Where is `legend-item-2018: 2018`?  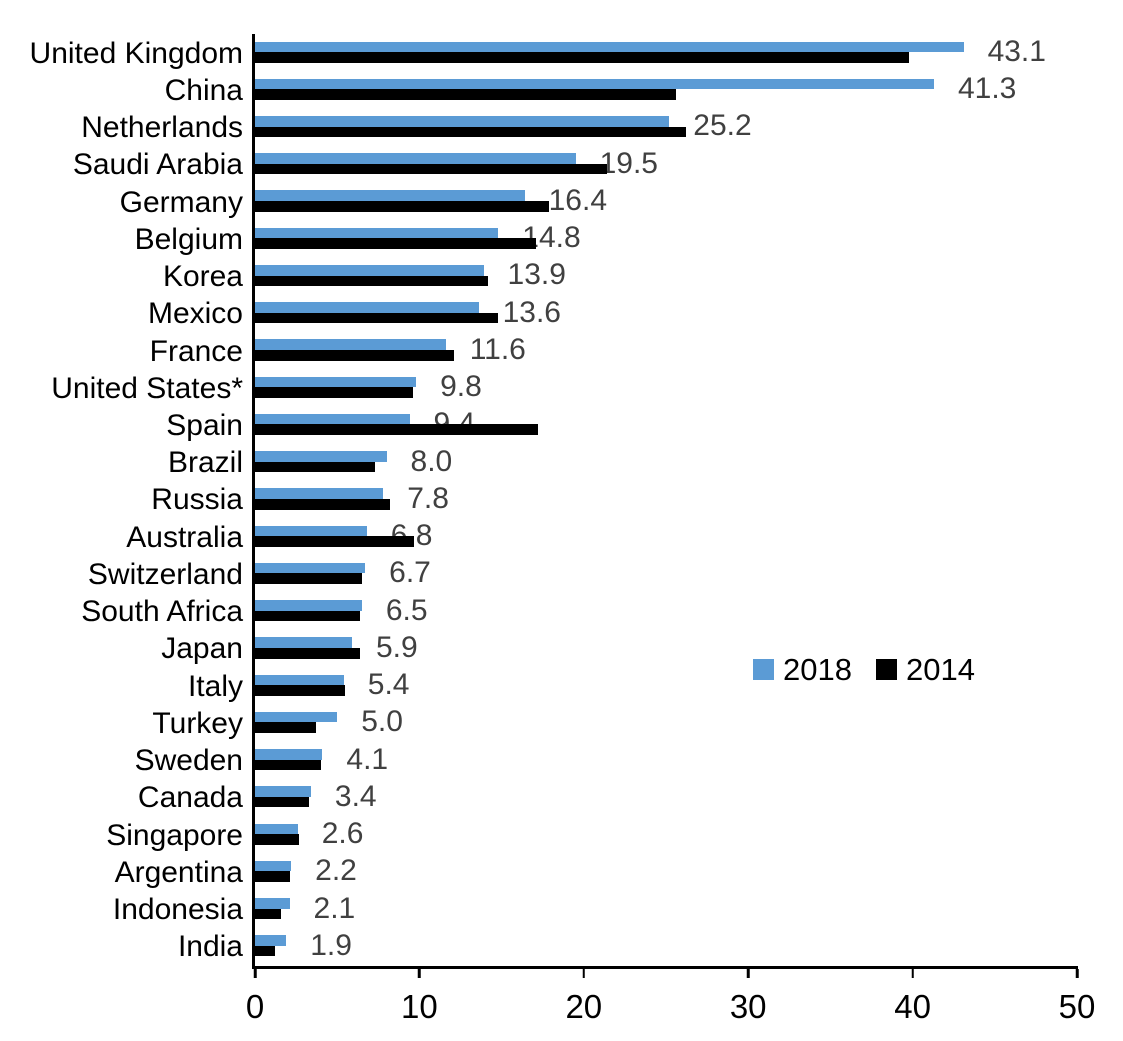 legend-item-2018: 2018 is located at coordinates (802, 669).